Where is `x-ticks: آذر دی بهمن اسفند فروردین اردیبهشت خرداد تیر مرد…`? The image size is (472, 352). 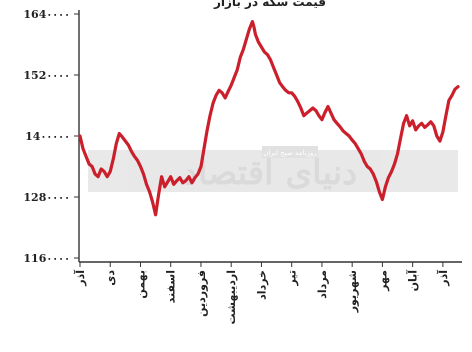
x-ticks: آذر دی بهمن اسفند فروردین اردیبهشت خرداد تیر مرد… is located at coordinates (261, 293).